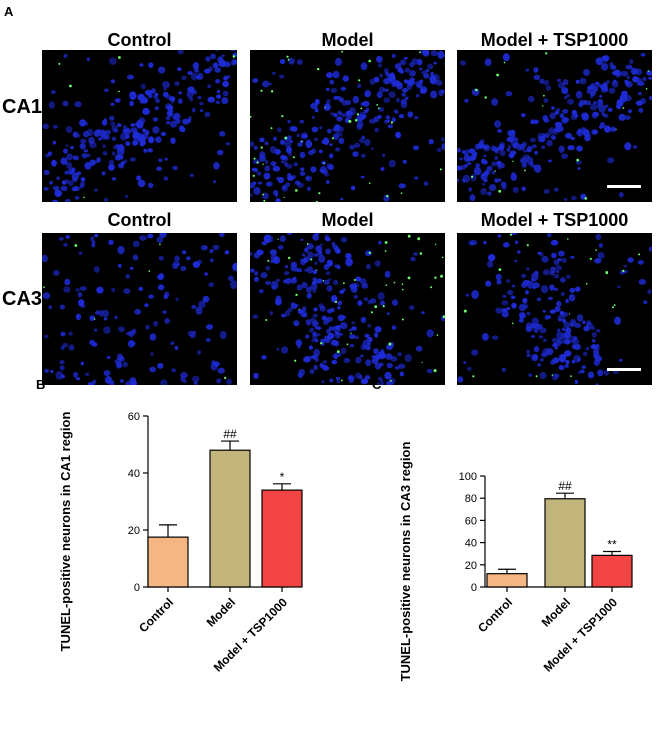 Image resolution: width=660 pixels, height=740 pixels. What do you see at coordinates (405, 562) in the screenshot?
I see `y-axis-label: TUNEL-positive neurons in CA3 region` at bounding box center [405, 562].